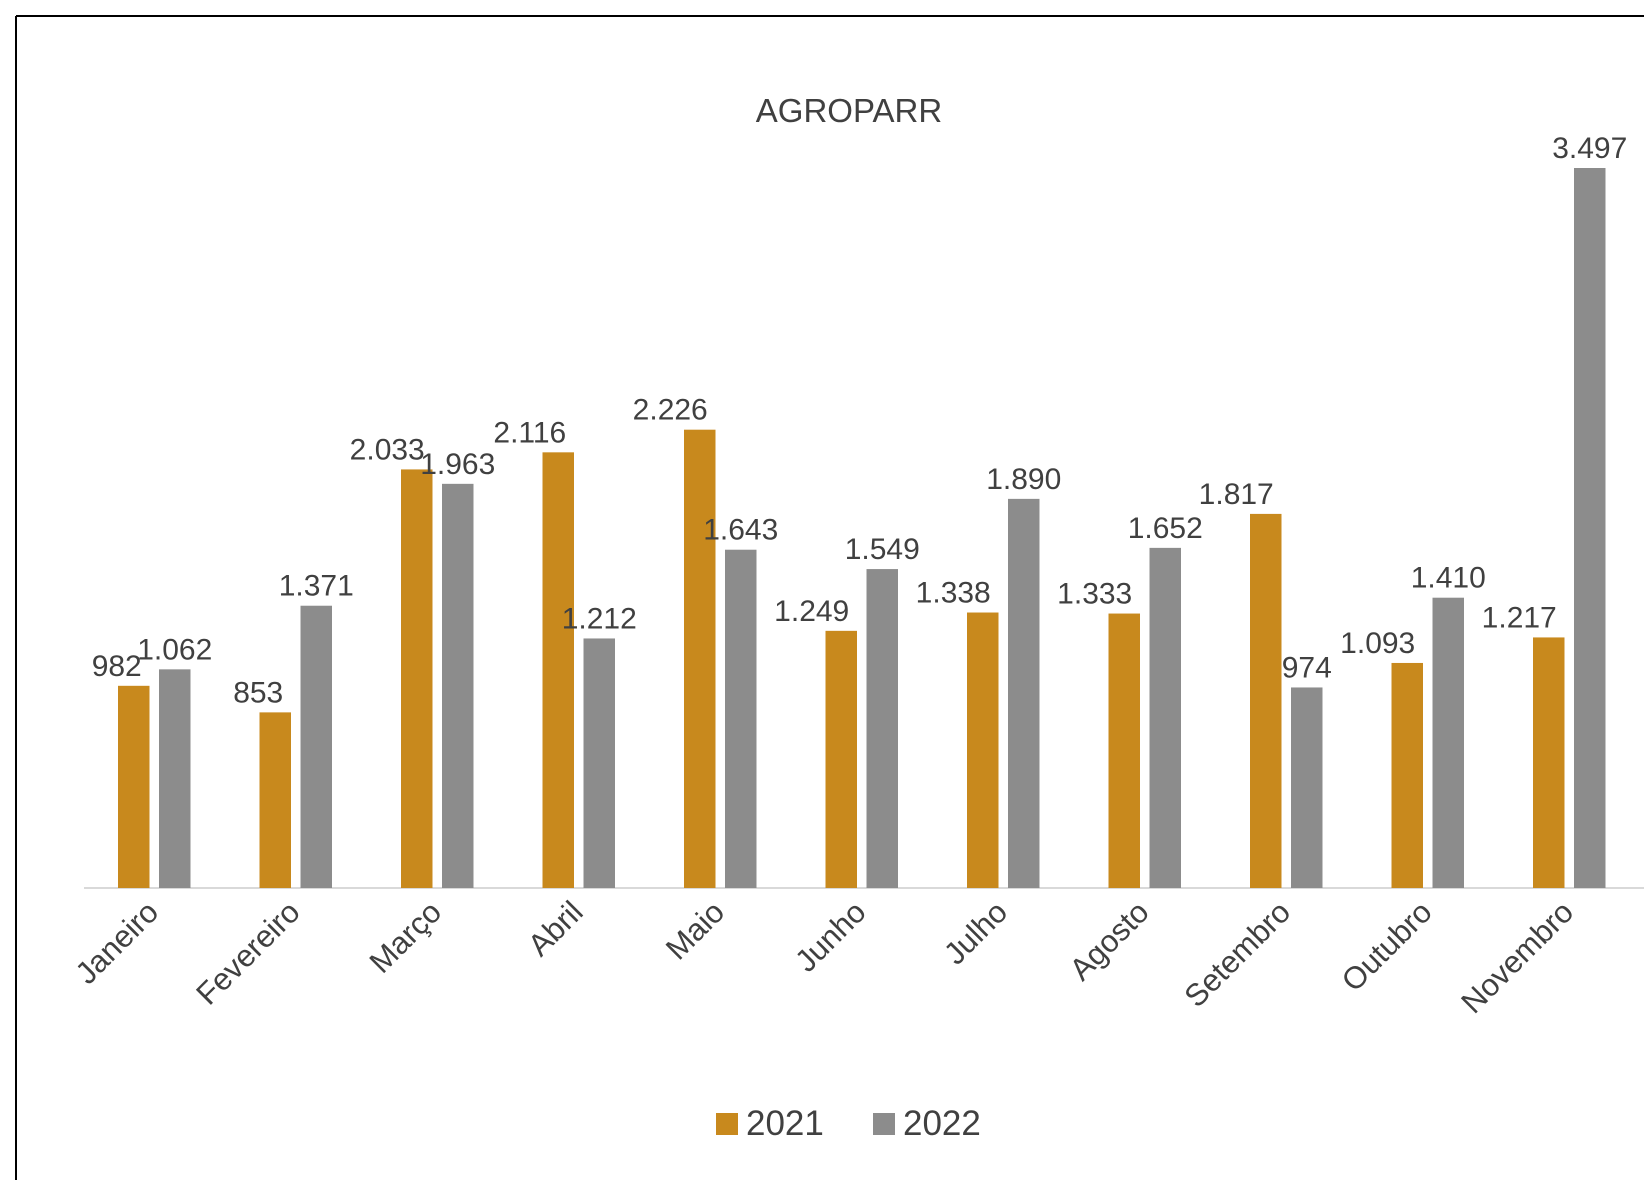  Describe the element at coordinates (1236, 494) in the screenshot. I see `data-label: 1.817` at that location.